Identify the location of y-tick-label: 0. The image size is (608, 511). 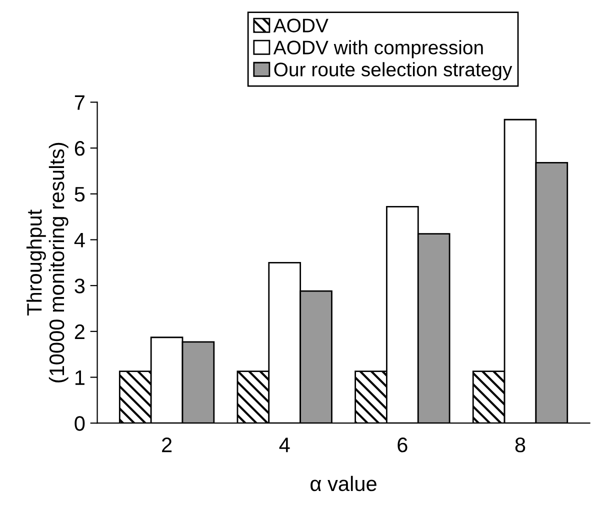
(79, 423).